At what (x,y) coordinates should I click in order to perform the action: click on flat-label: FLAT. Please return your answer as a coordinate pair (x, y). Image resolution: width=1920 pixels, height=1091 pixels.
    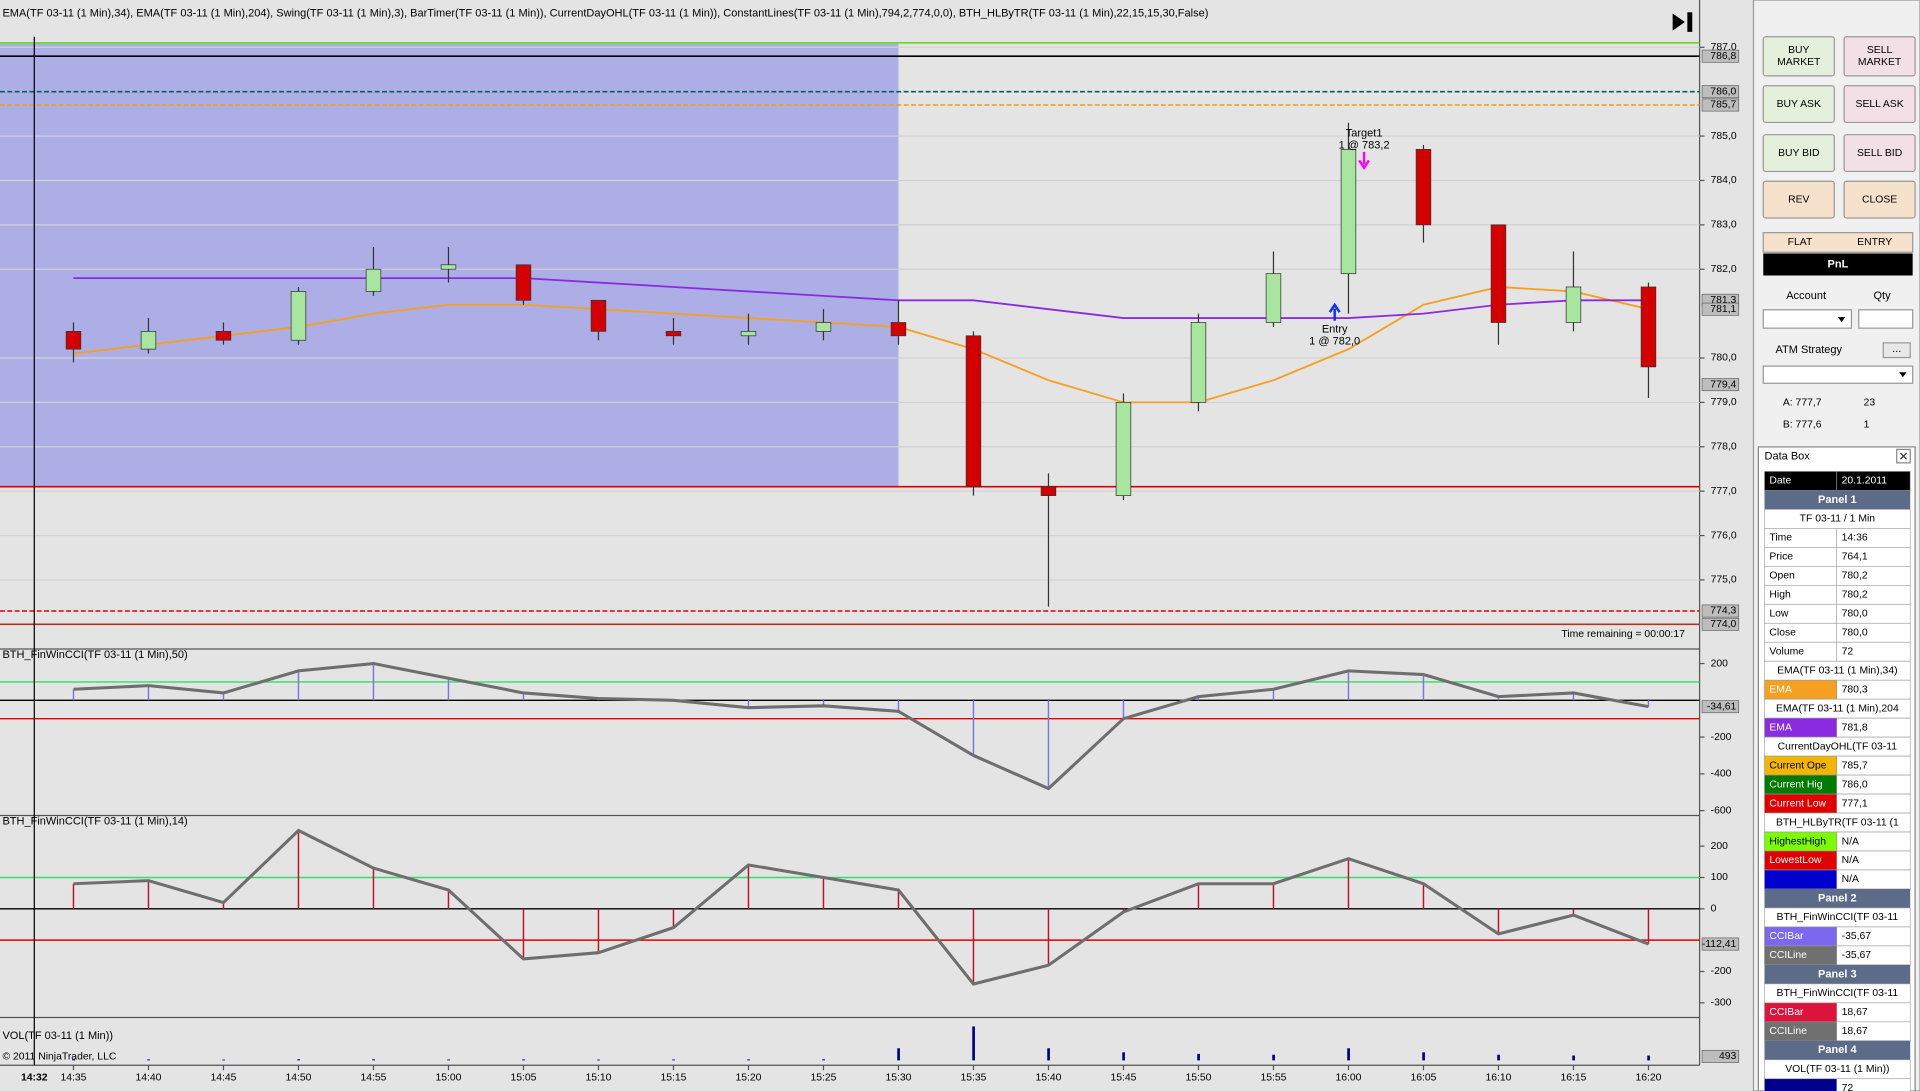
    Looking at the image, I should click on (1800, 242).